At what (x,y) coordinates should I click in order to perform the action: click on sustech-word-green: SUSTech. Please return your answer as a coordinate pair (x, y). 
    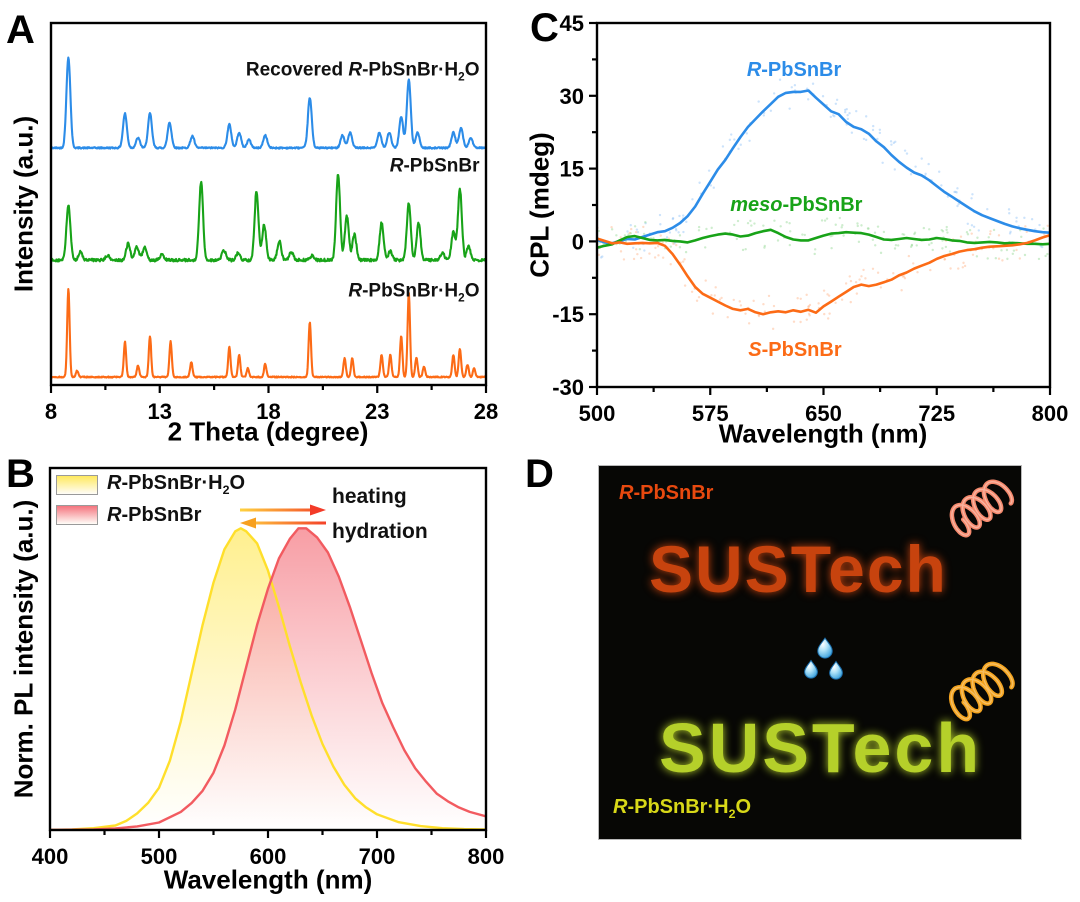
    Looking at the image, I should click on (821, 748).